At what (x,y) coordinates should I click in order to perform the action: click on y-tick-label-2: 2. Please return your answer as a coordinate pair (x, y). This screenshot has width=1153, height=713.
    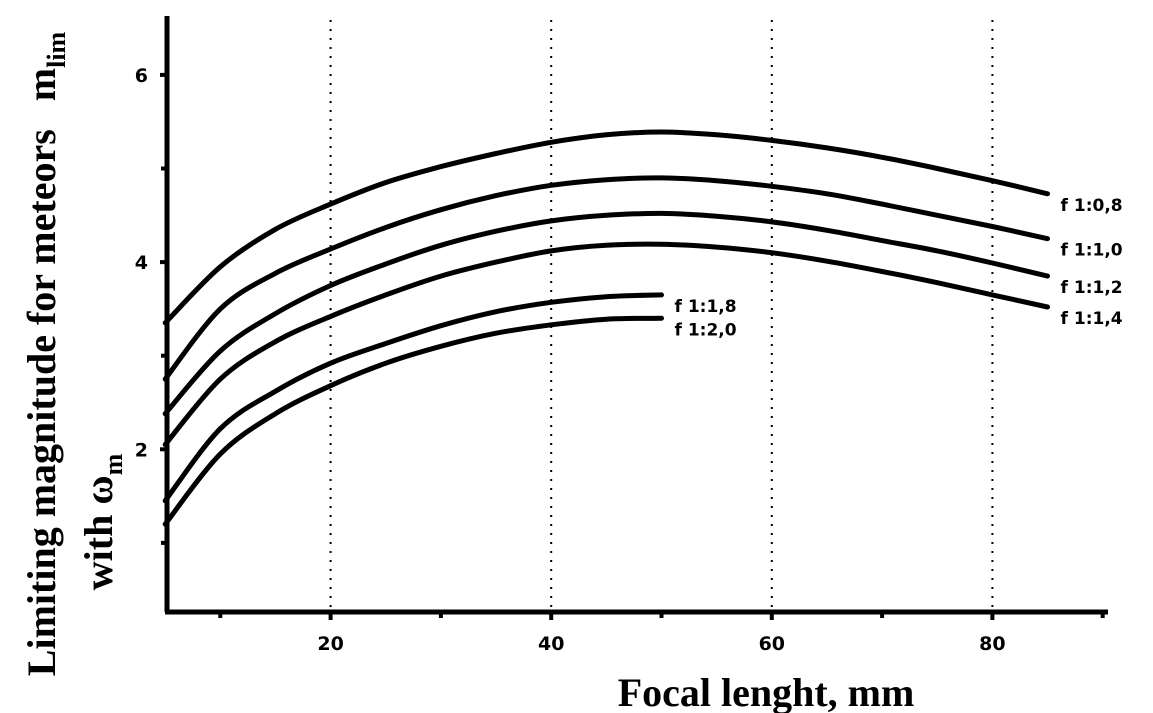
    Looking at the image, I should click on (141, 450).